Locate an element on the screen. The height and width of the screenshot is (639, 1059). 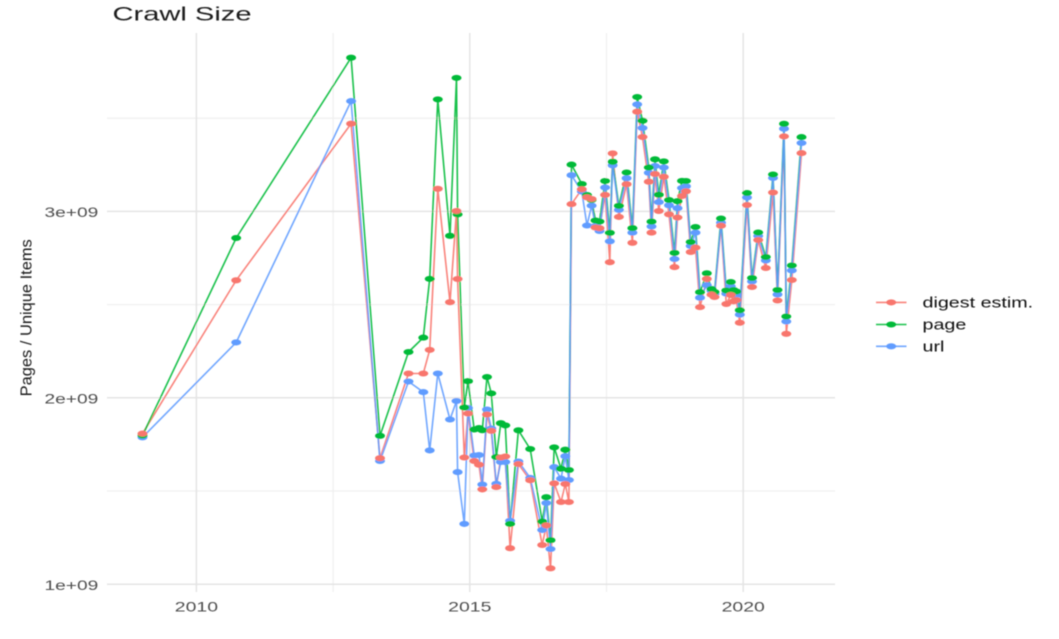
svg-text: 2e+09 is located at coordinates (71, 399).